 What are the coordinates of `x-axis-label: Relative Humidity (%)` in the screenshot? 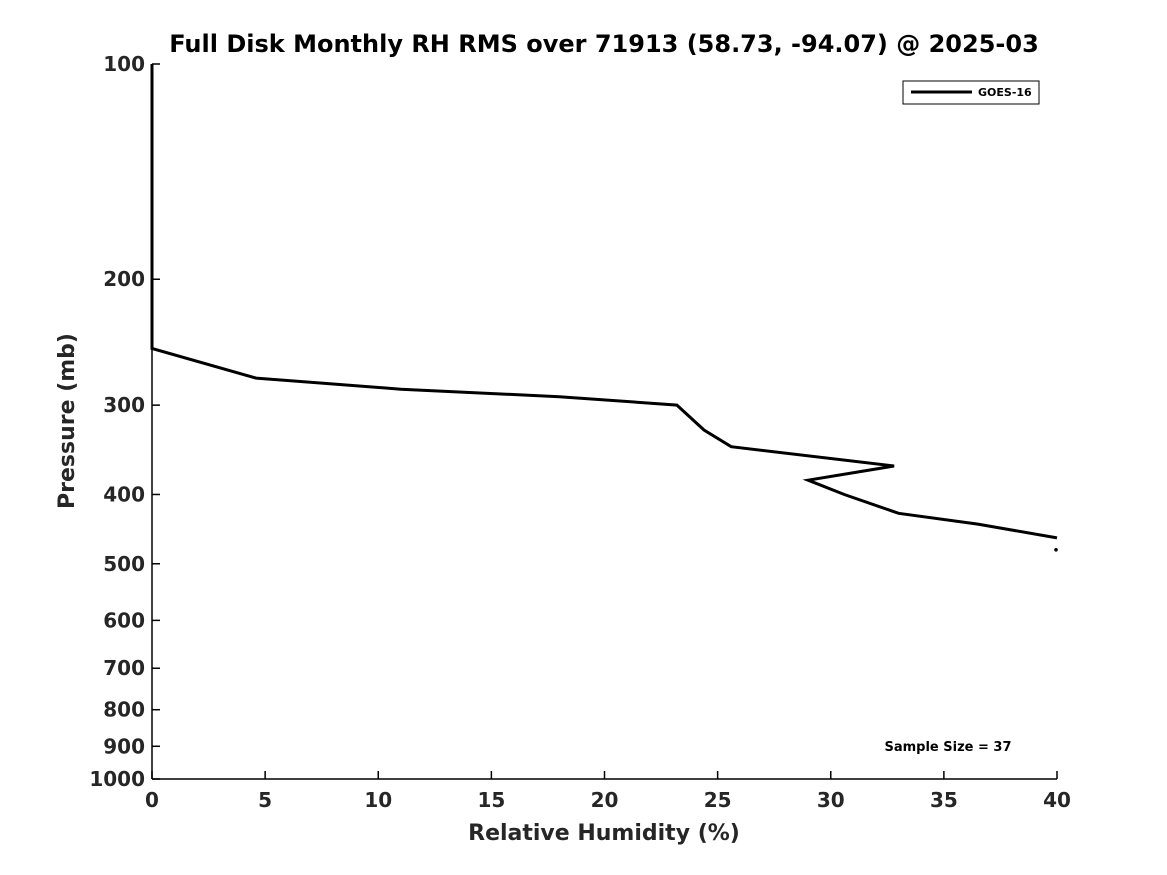 It's located at (604, 833).